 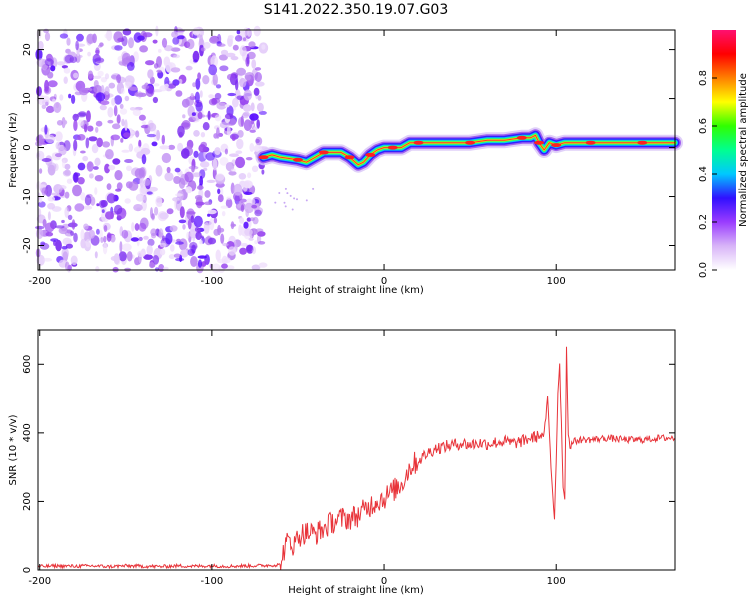 What do you see at coordinates (703, 126) in the screenshot?
I see `colorbar-tick-label: 0.6` at bounding box center [703, 126].